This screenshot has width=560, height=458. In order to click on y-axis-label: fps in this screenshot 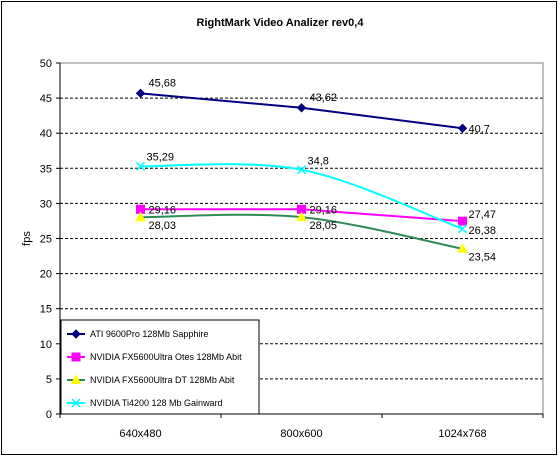, I will do `click(27, 238)`.